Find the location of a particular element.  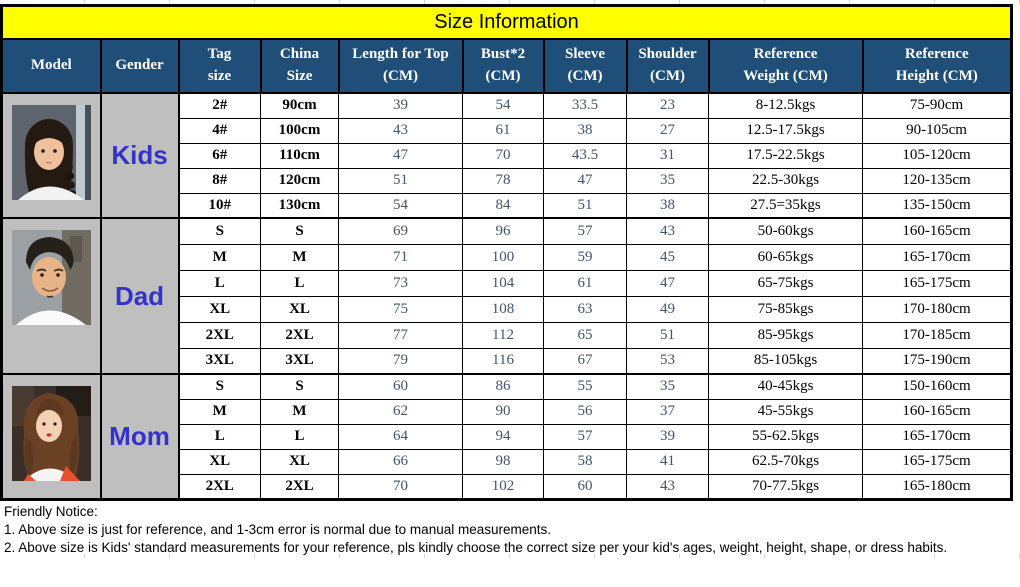

cell-tag-size: 3XL is located at coordinates (219, 361).